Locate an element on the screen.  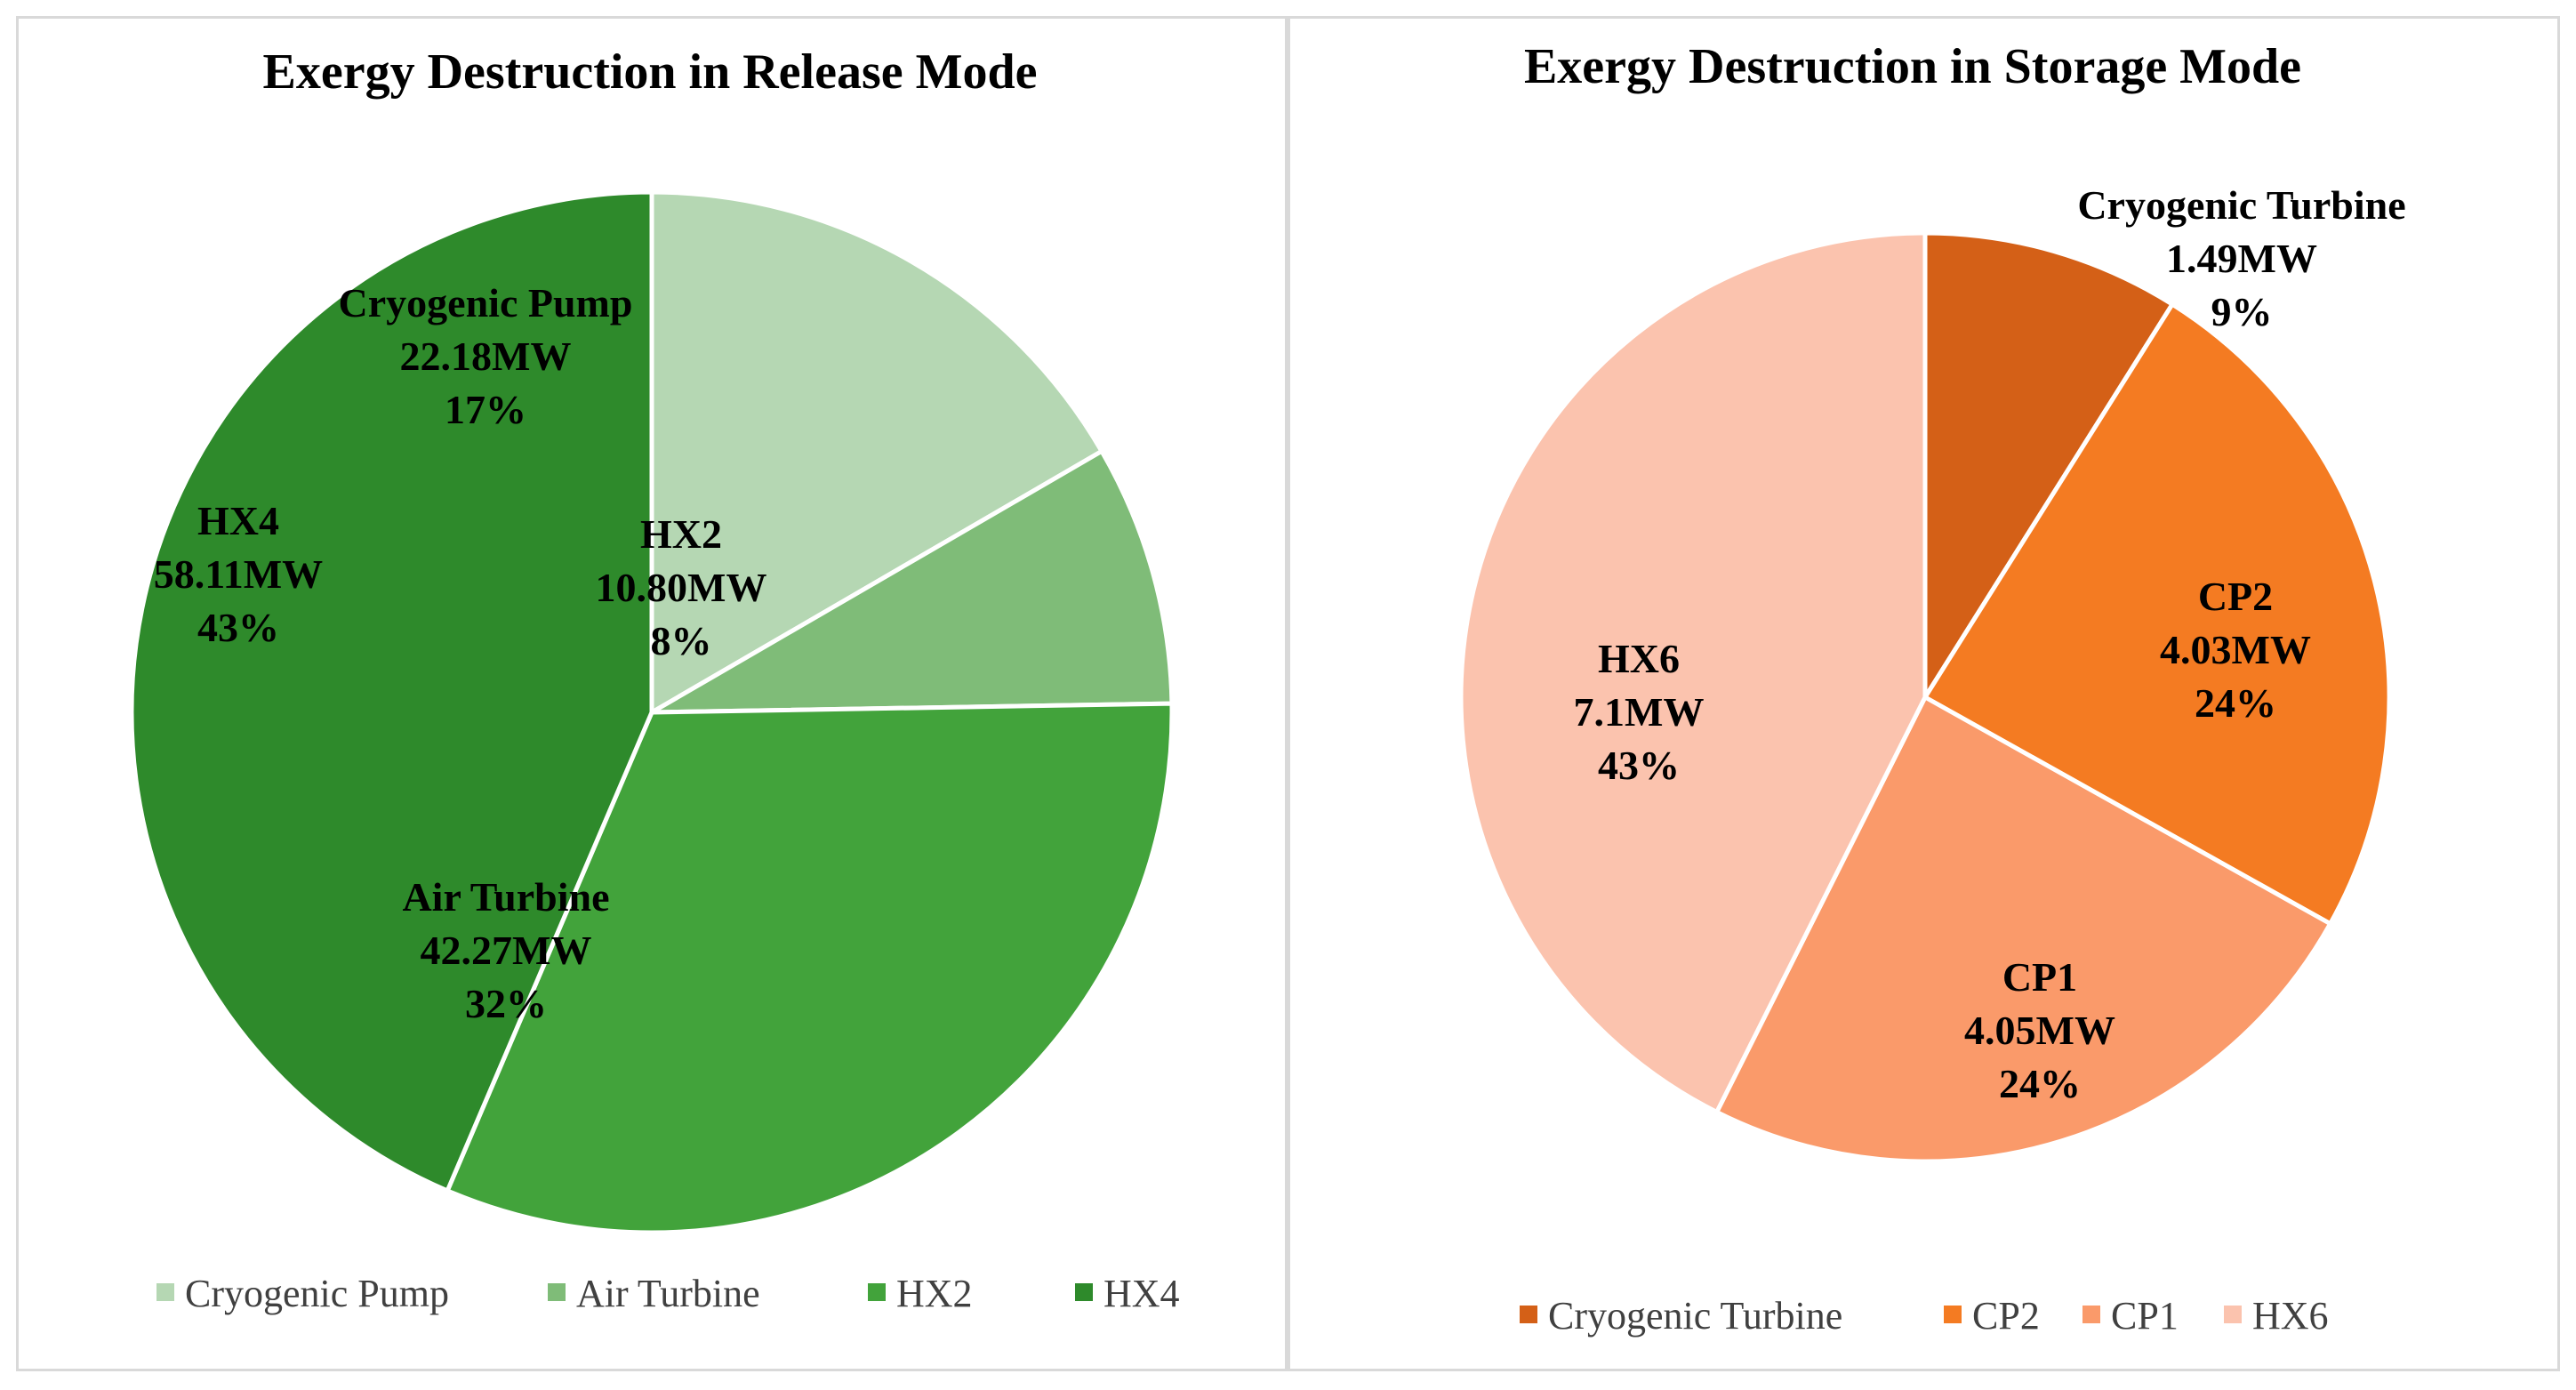
legend-label-cp2: CP2 is located at coordinates (2006, 1316).